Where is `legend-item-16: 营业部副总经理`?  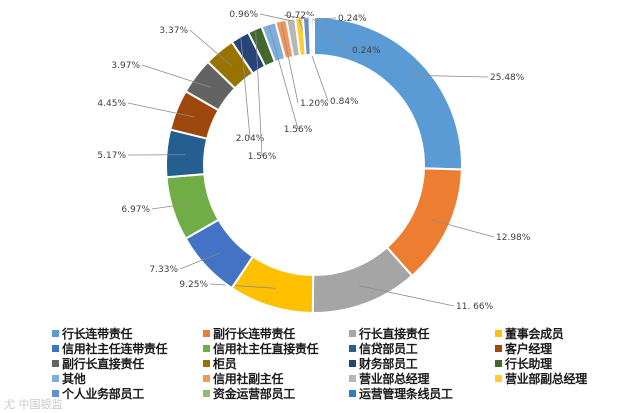 legend-item-16: 营业部副总经理 is located at coordinates (553, 378).